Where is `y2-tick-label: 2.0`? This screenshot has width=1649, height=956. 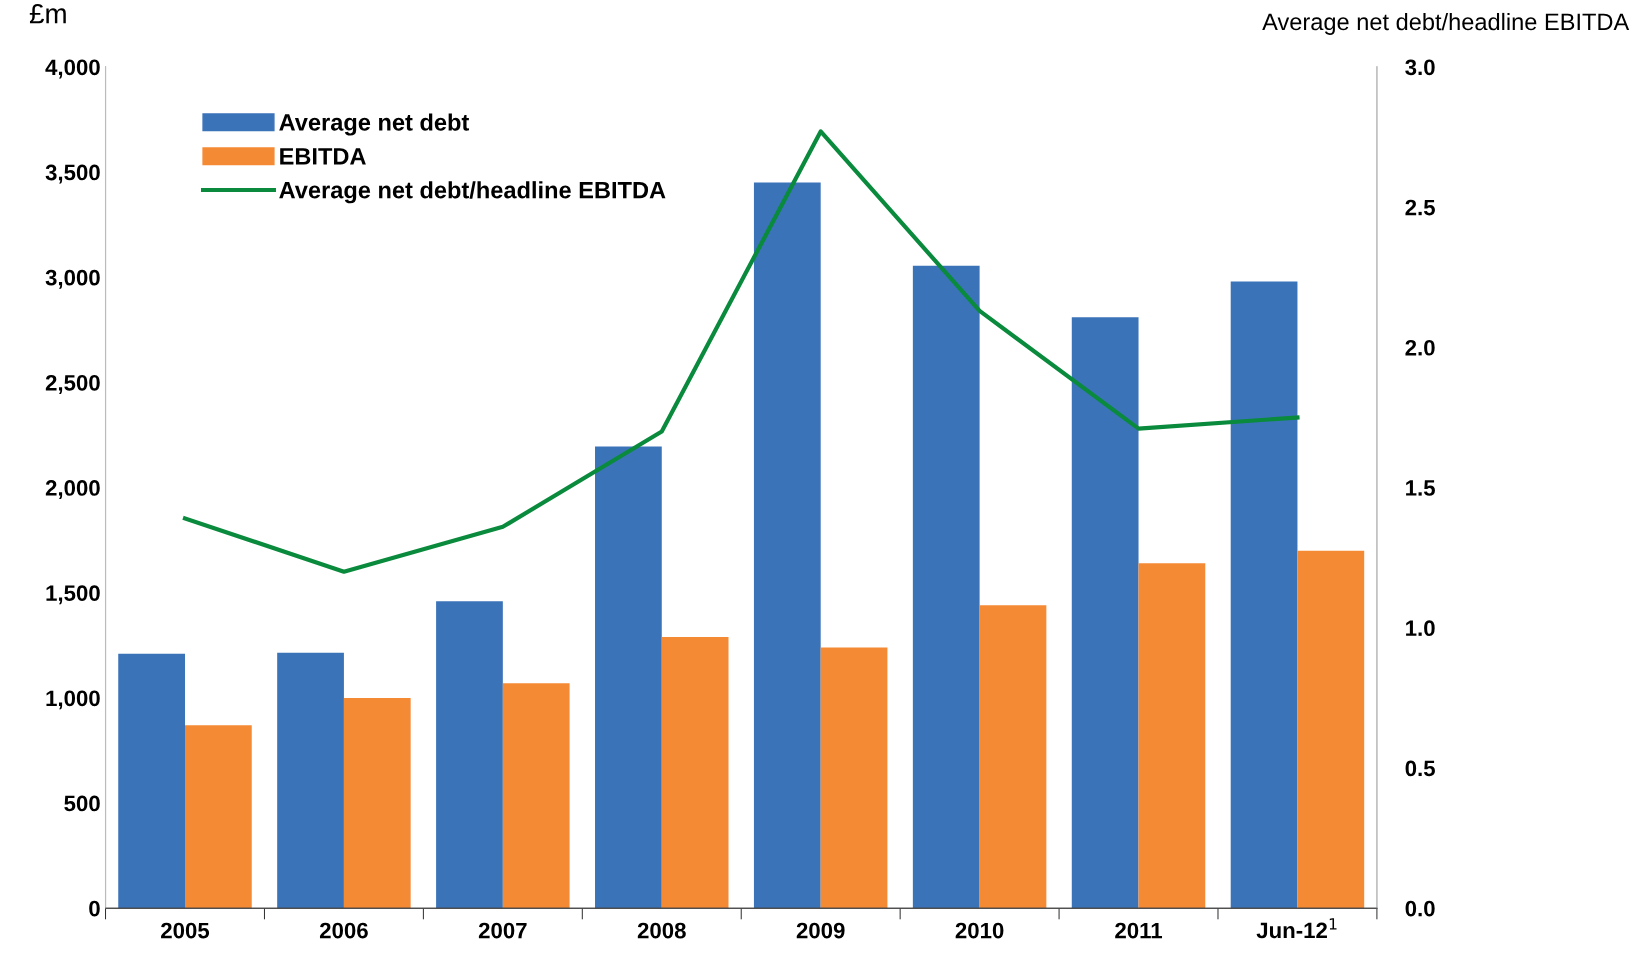
y2-tick-label: 2.0 is located at coordinates (1420, 347).